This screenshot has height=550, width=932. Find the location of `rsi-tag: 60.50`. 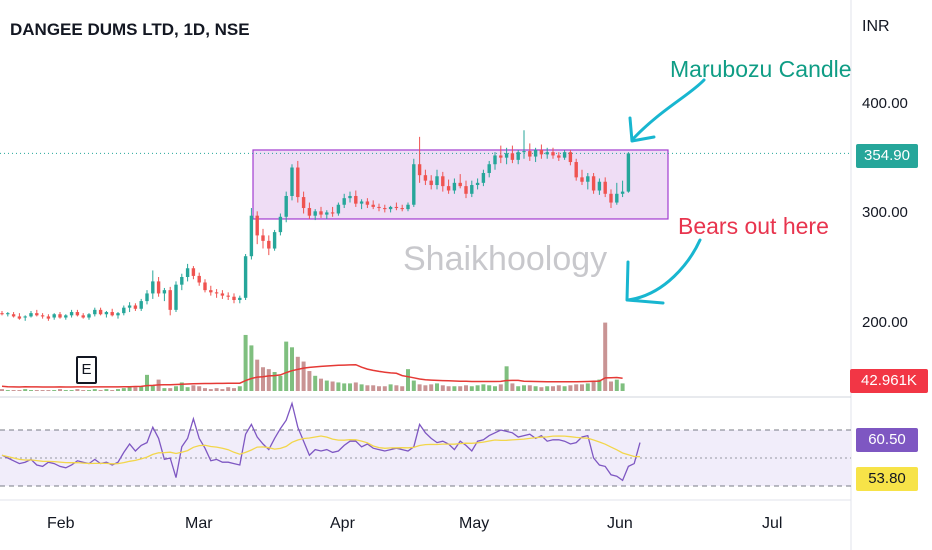

rsi-tag: 60.50 is located at coordinates (887, 440).